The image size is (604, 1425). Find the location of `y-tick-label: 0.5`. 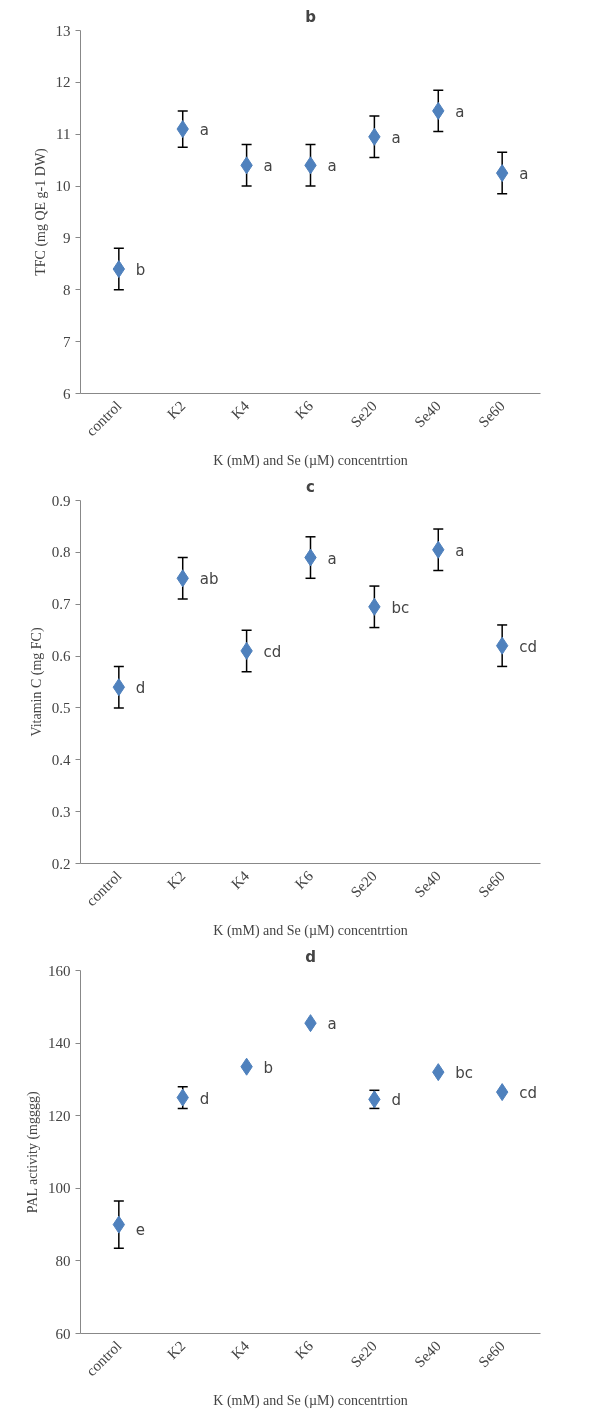

y-tick-label: 0.5 is located at coordinates (61, 707).